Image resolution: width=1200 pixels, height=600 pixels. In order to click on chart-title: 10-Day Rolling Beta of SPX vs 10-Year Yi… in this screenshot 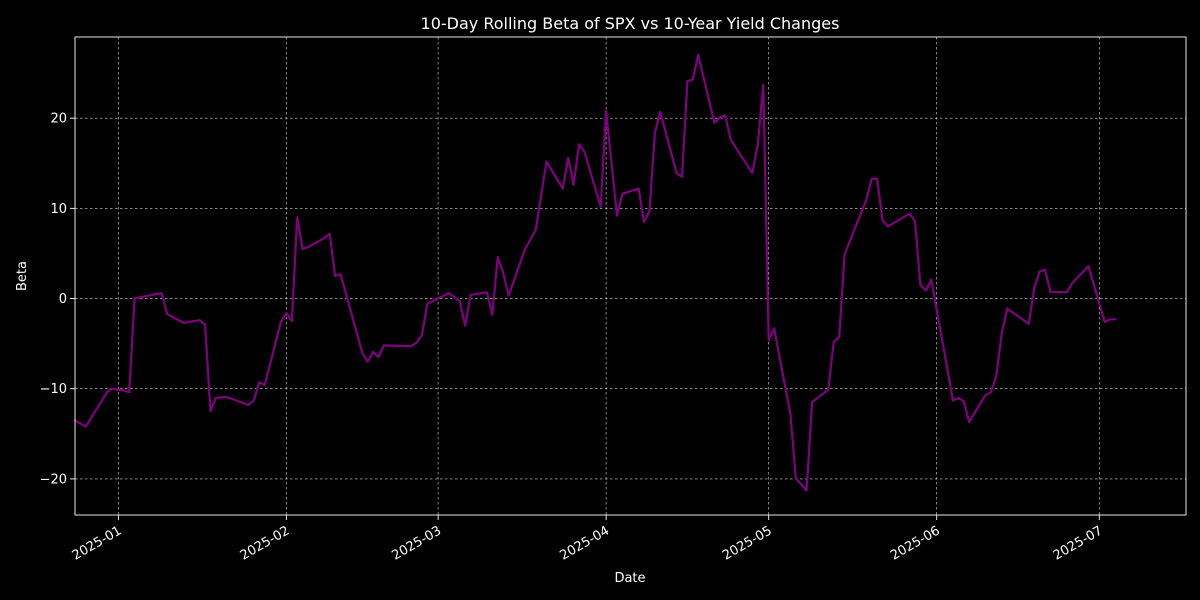, I will do `click(630, 23)`.